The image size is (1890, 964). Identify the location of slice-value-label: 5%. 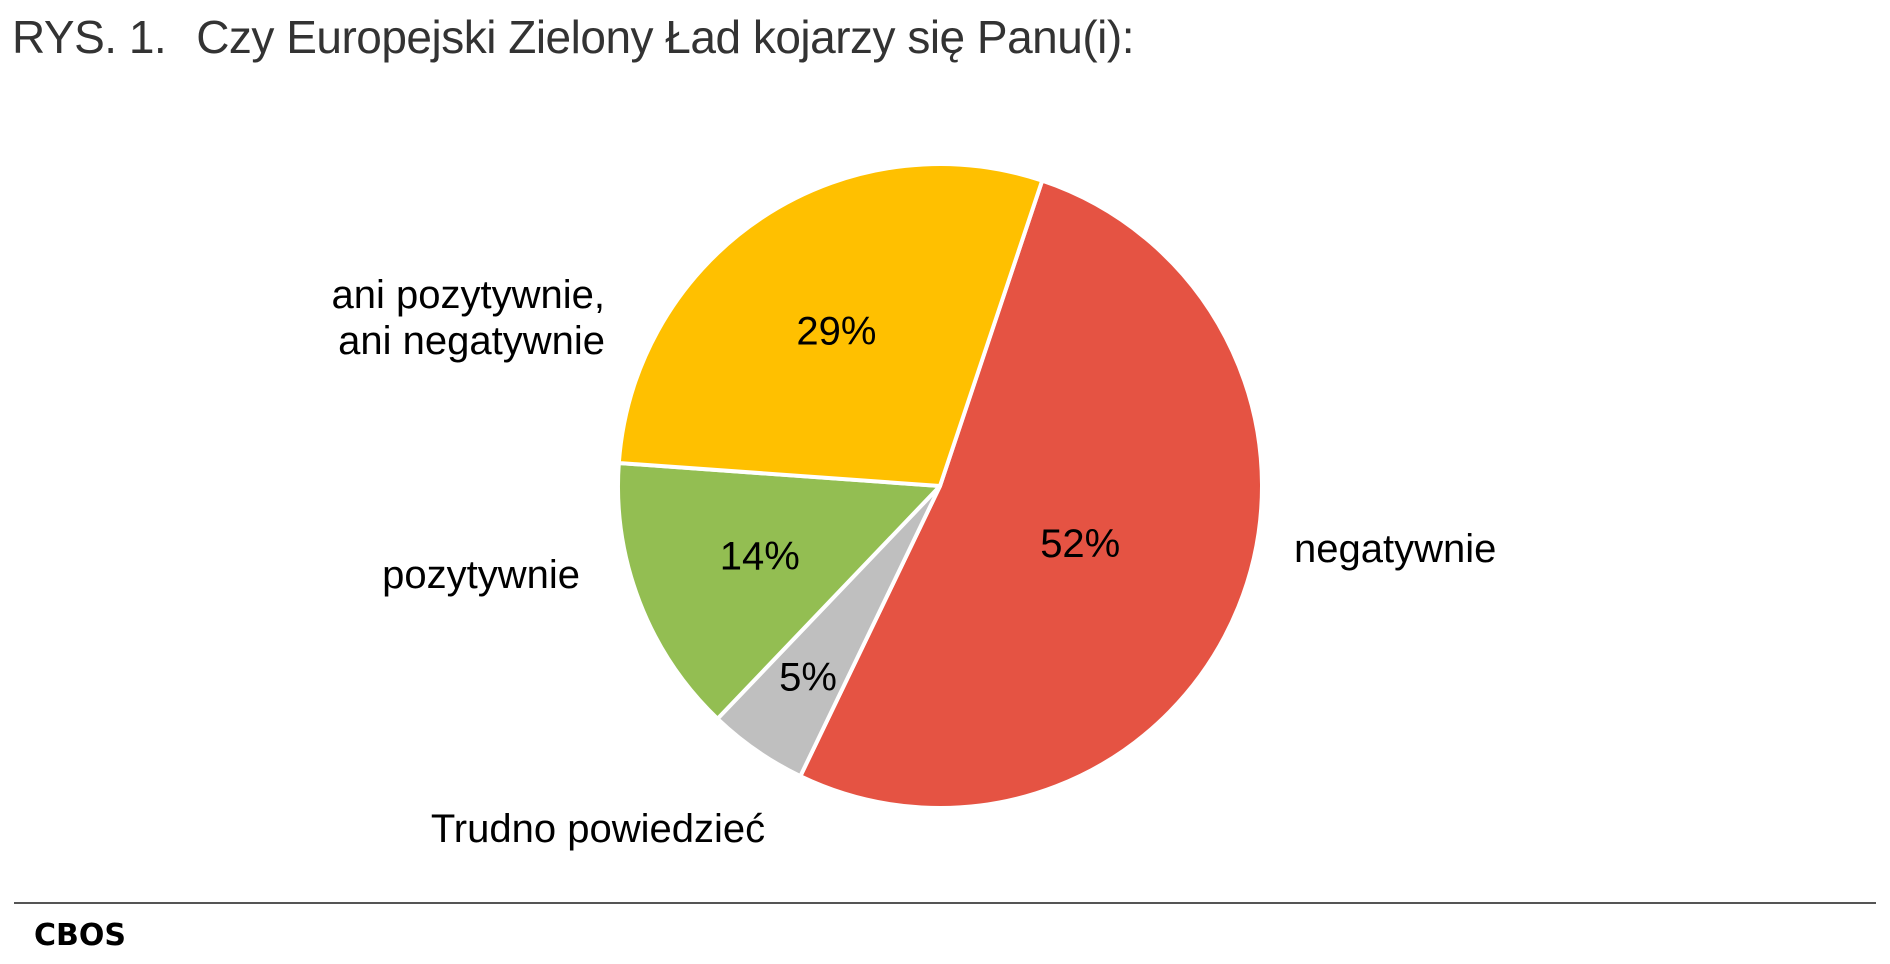
(808, 678).